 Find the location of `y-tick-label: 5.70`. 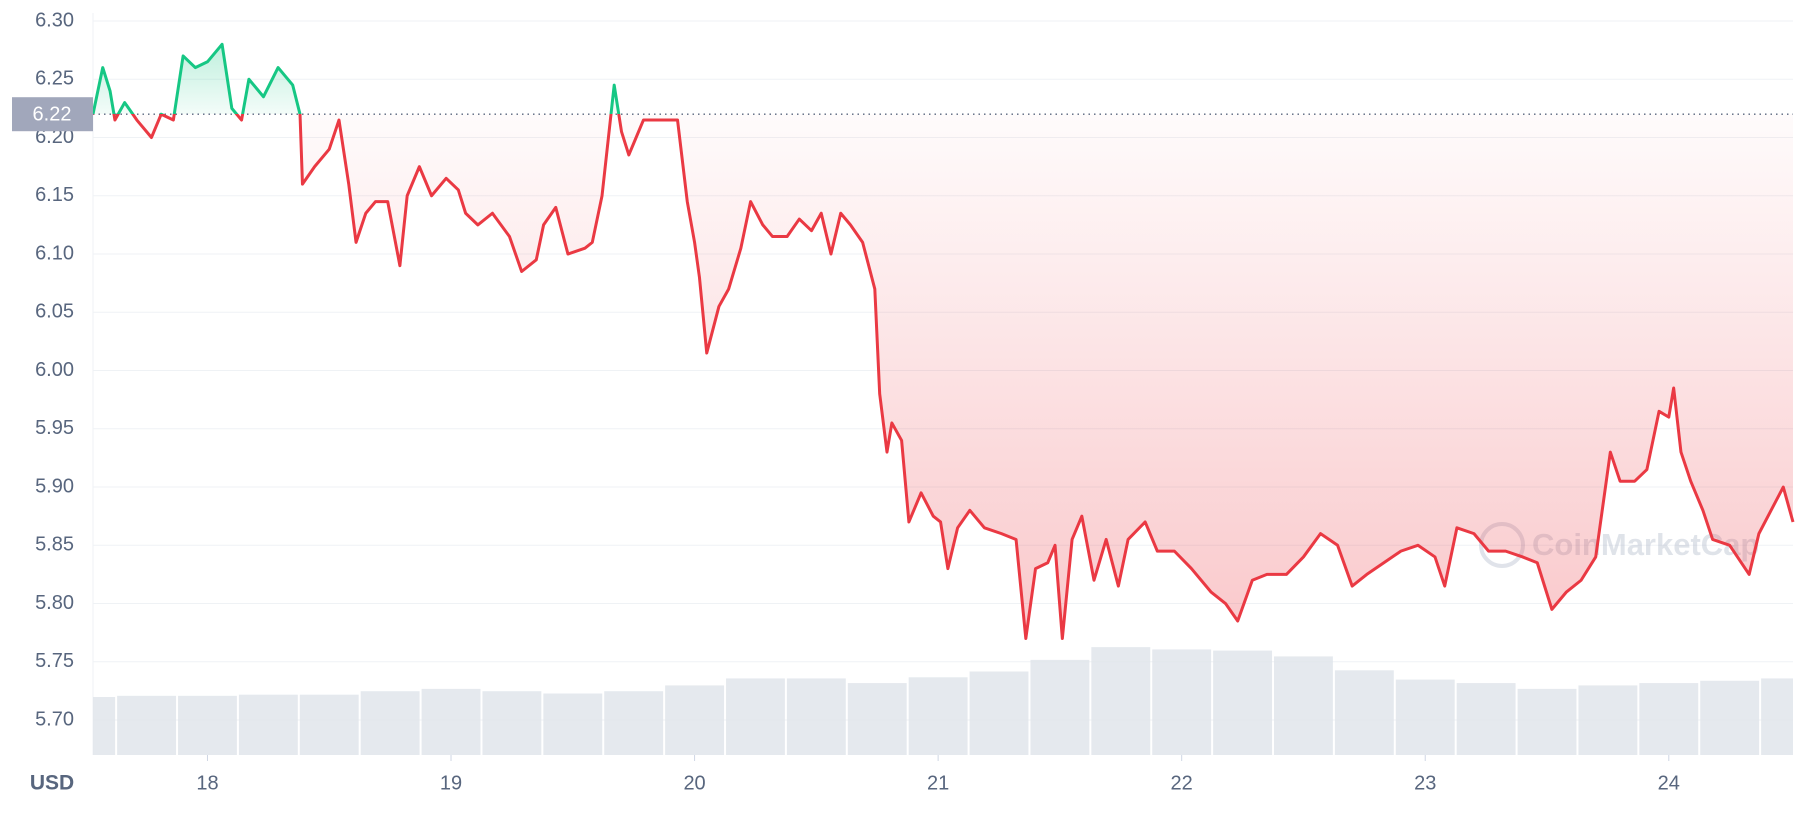

y-tick-label: 5.70 is located at coordinates (54, 719).